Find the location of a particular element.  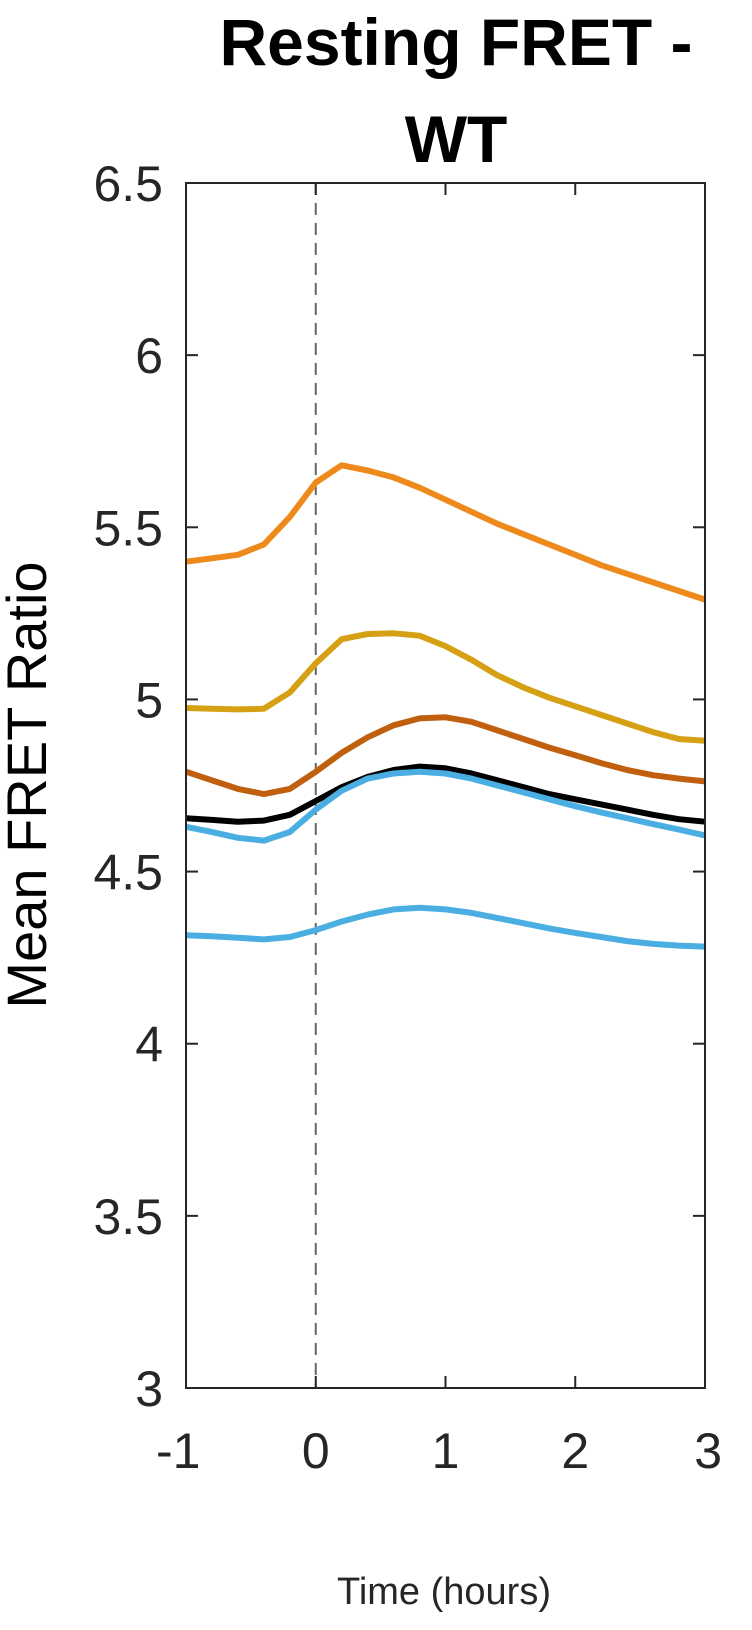

y-tick-label: 5.5 is located at coordinates (128, 528).